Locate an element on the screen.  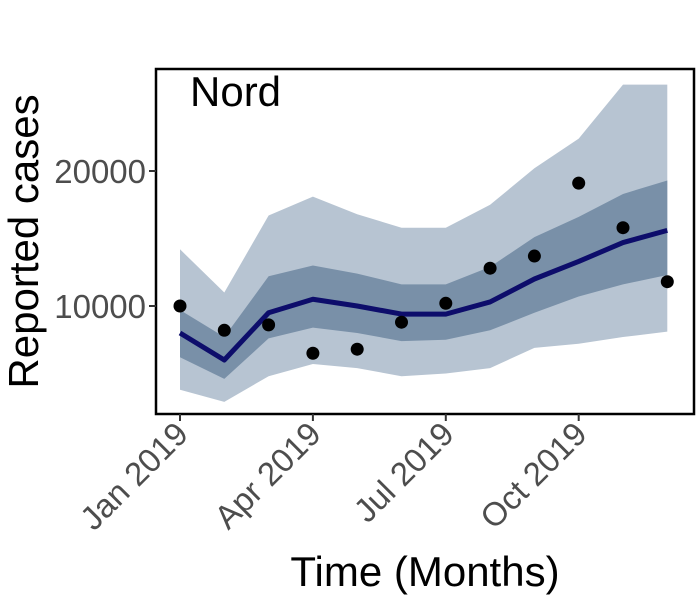
y-axis-title: Reported cases is located at coordinates (23, 241).